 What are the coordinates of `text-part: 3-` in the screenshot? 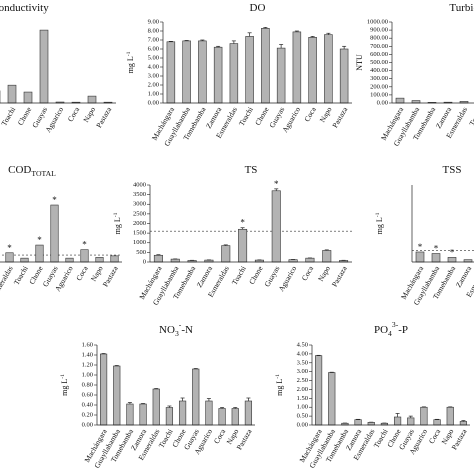 It's located at (395, 324).